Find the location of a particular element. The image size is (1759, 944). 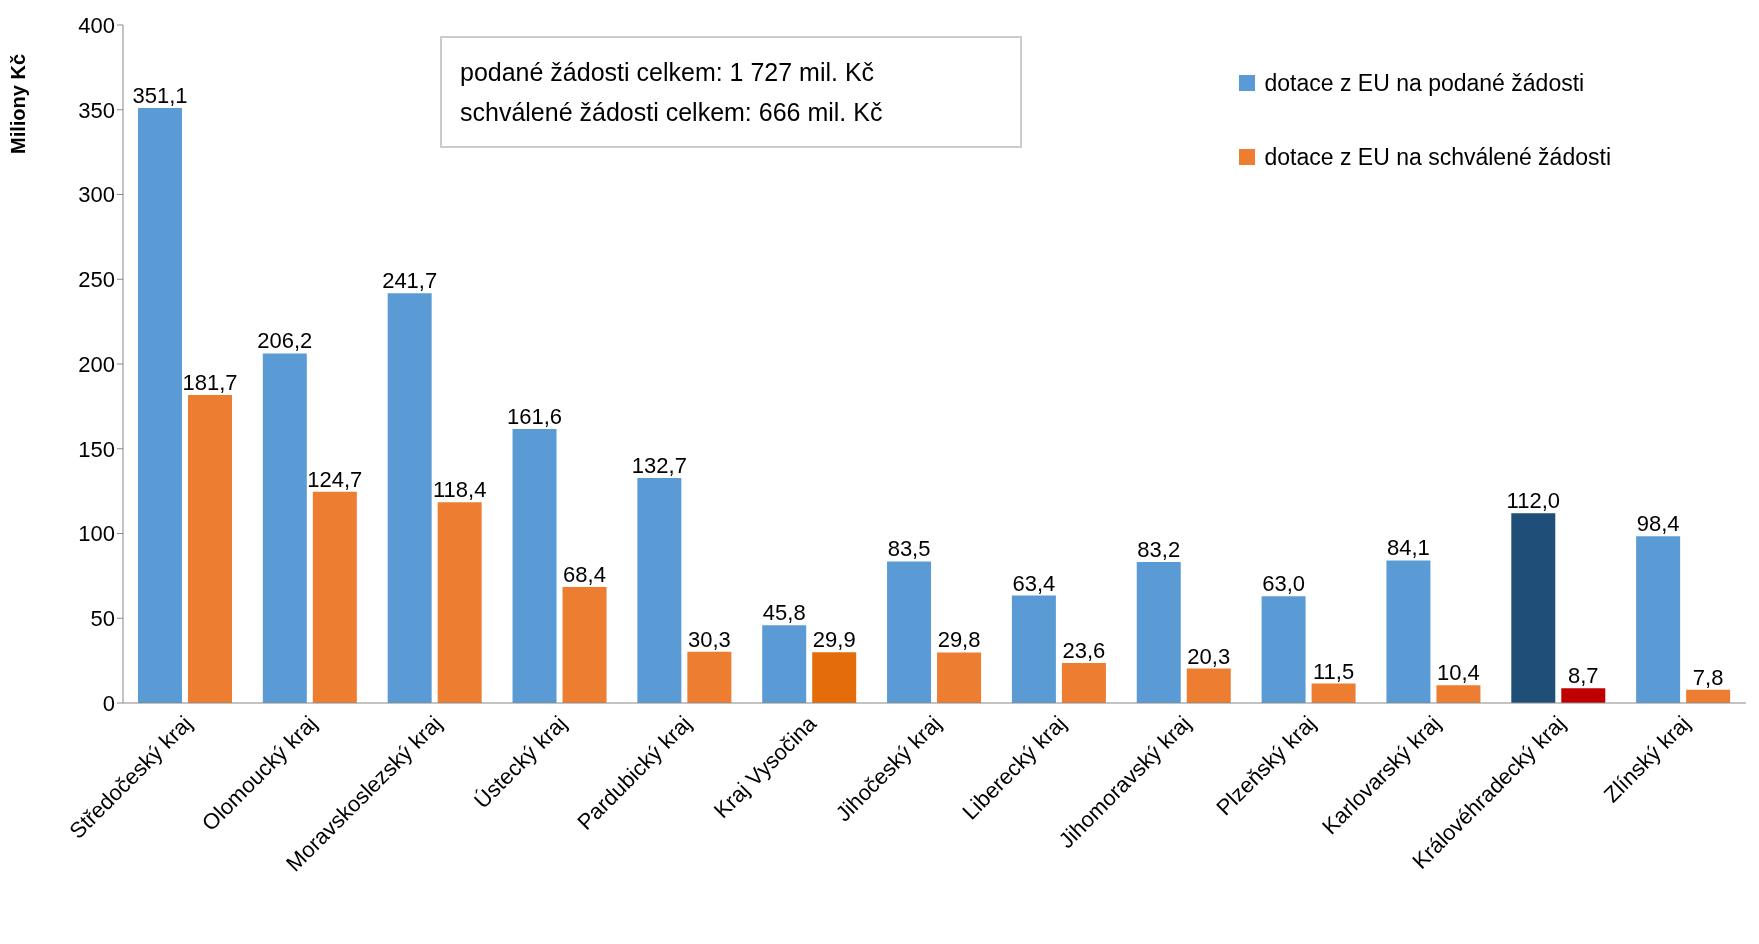

data-label: 161,6 is located at coordinates (534, 417).